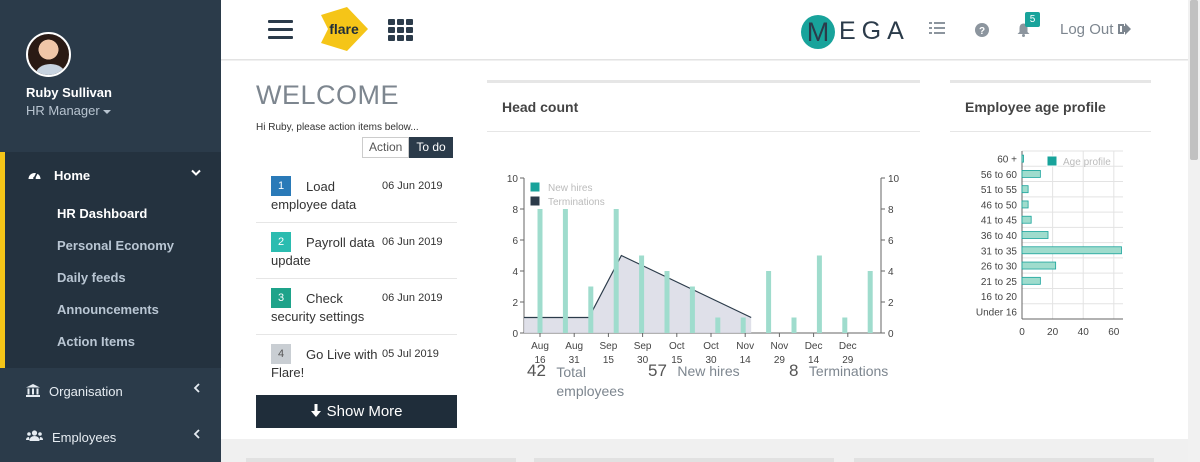 The width and height of the screenshot is (1200, 462). What do you see at coordinates (110, 76) in the screenshot?
I see `user-profile: Ruby Sullivan HR Manager` at bounding box center [110, 76].